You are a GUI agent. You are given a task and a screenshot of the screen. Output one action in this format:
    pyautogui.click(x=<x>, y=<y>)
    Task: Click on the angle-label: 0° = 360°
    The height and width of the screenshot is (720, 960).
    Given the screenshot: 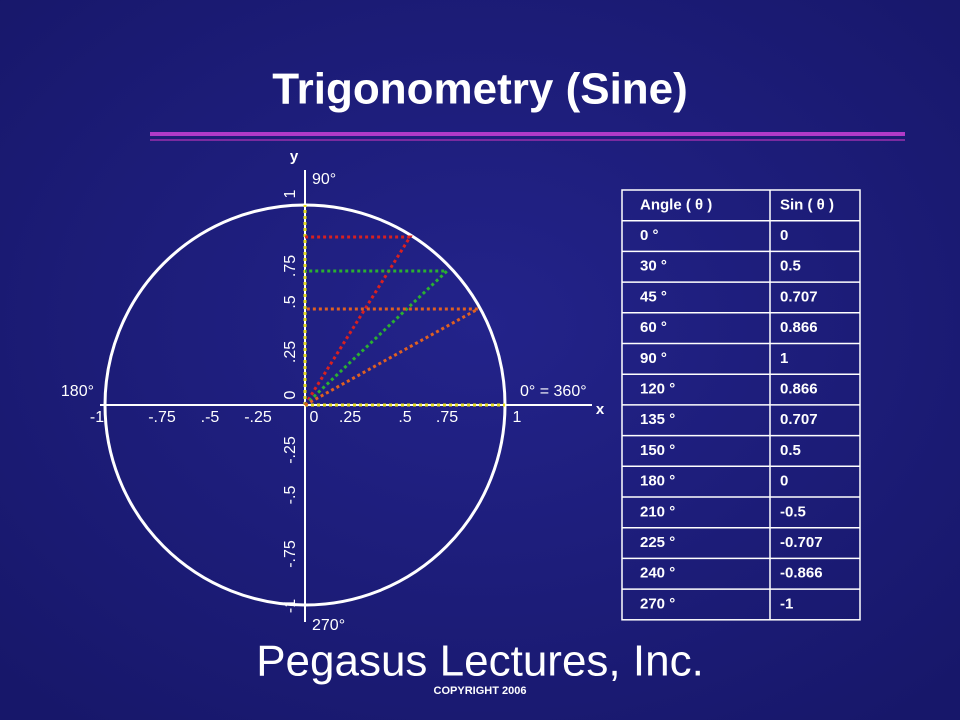 What is the action you would take?
    pyautogui.click(x=553, y=391)
    